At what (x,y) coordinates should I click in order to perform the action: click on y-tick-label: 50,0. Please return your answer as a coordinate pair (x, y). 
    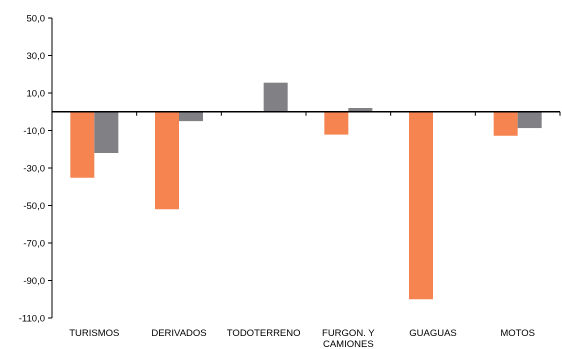
    Looking at the image, I should click on (36, 19).